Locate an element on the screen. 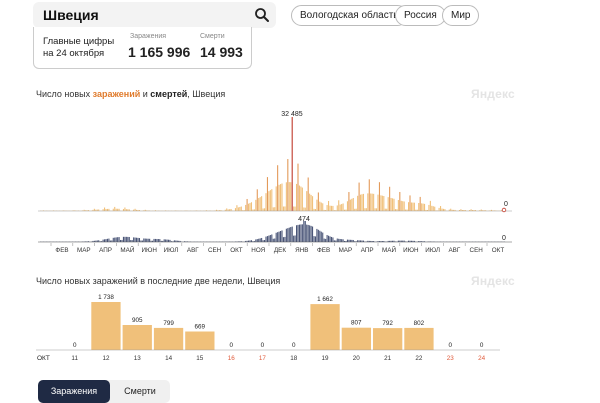 This screenshot has width=600, height=403. month-label: ИЮН is located at coordinates (411, 250).